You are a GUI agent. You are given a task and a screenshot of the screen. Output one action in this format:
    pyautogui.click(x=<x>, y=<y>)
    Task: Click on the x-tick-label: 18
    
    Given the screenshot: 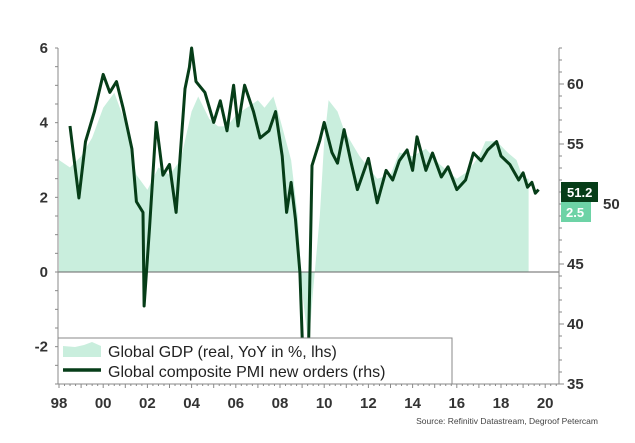 What is the action you would take?
    pyautogui.click(x=501, y=403)
    